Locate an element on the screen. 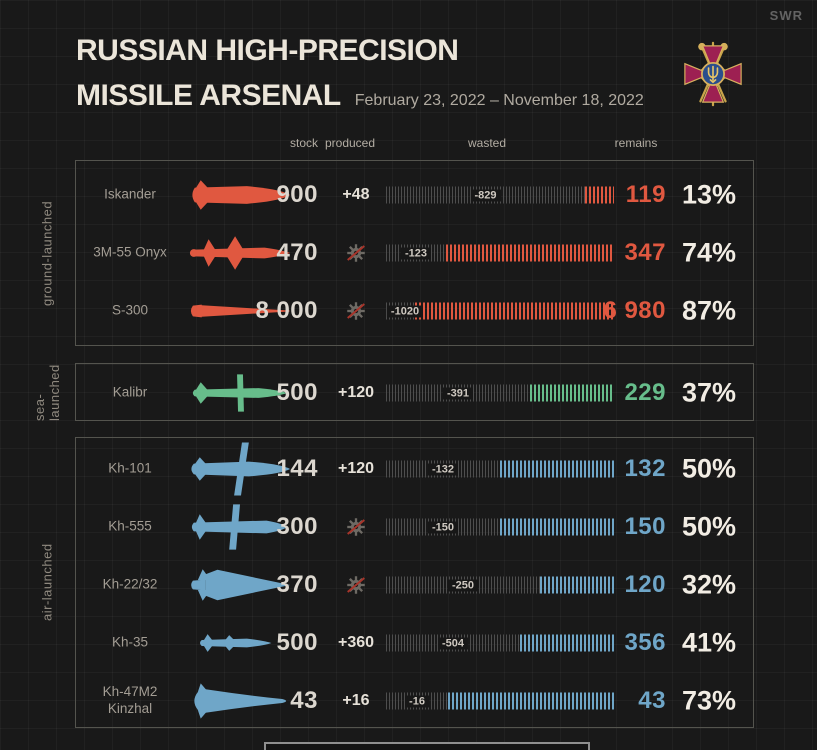 The image size is (817, 750). missile-name: Kh-555 is located at coordinates (130, 526).